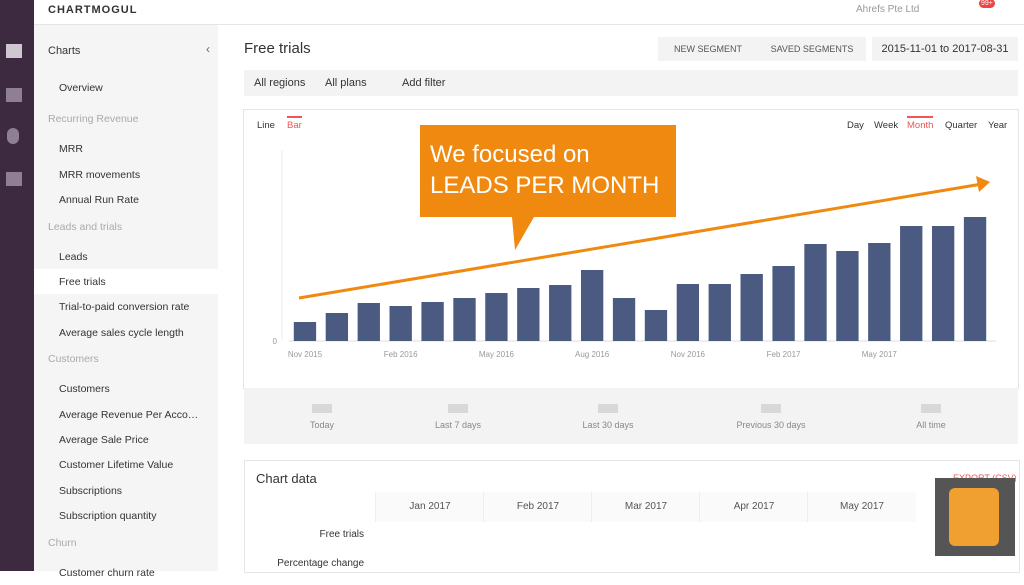  Describe the element at coordinates (126, 332) in the screenshot. I see `nav-item: Average sales cycle length` at that location.